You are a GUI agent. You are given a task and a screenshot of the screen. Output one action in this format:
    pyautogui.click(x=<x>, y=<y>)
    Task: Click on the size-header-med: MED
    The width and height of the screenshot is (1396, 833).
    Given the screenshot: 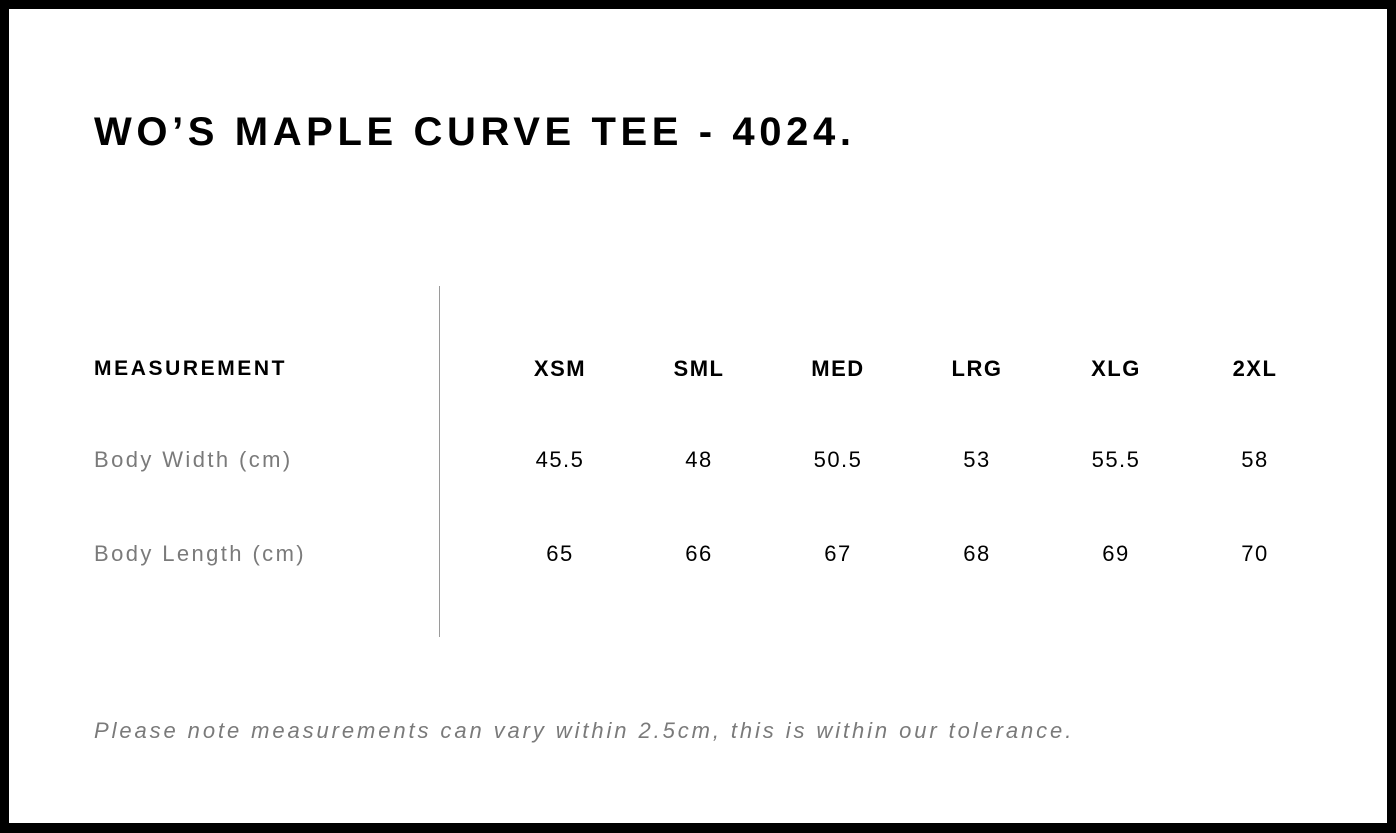 What is the action you would take?
    pyautogui.click(x=838, y=368)
    